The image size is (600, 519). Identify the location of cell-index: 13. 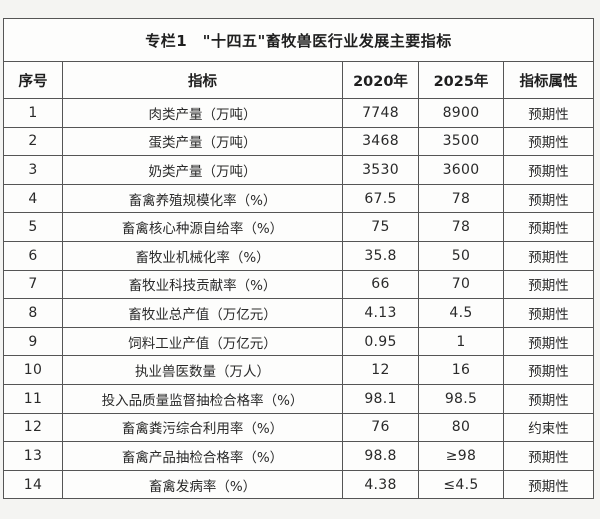
(33, 456).